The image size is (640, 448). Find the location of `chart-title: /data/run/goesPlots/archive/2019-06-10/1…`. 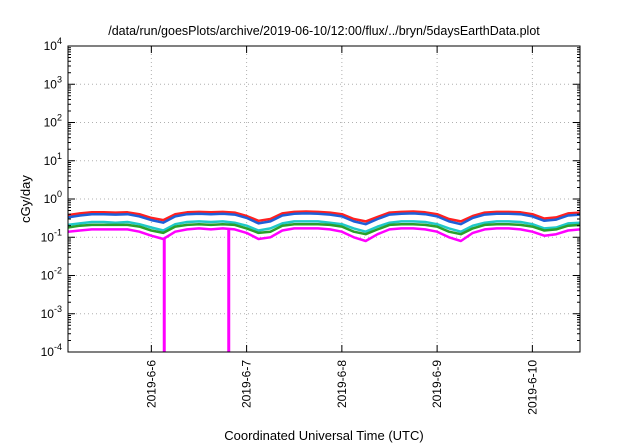

chart-title: /data/run/goesPlots/archive/2019-06-10/1… is located at coordinates (324, 31).